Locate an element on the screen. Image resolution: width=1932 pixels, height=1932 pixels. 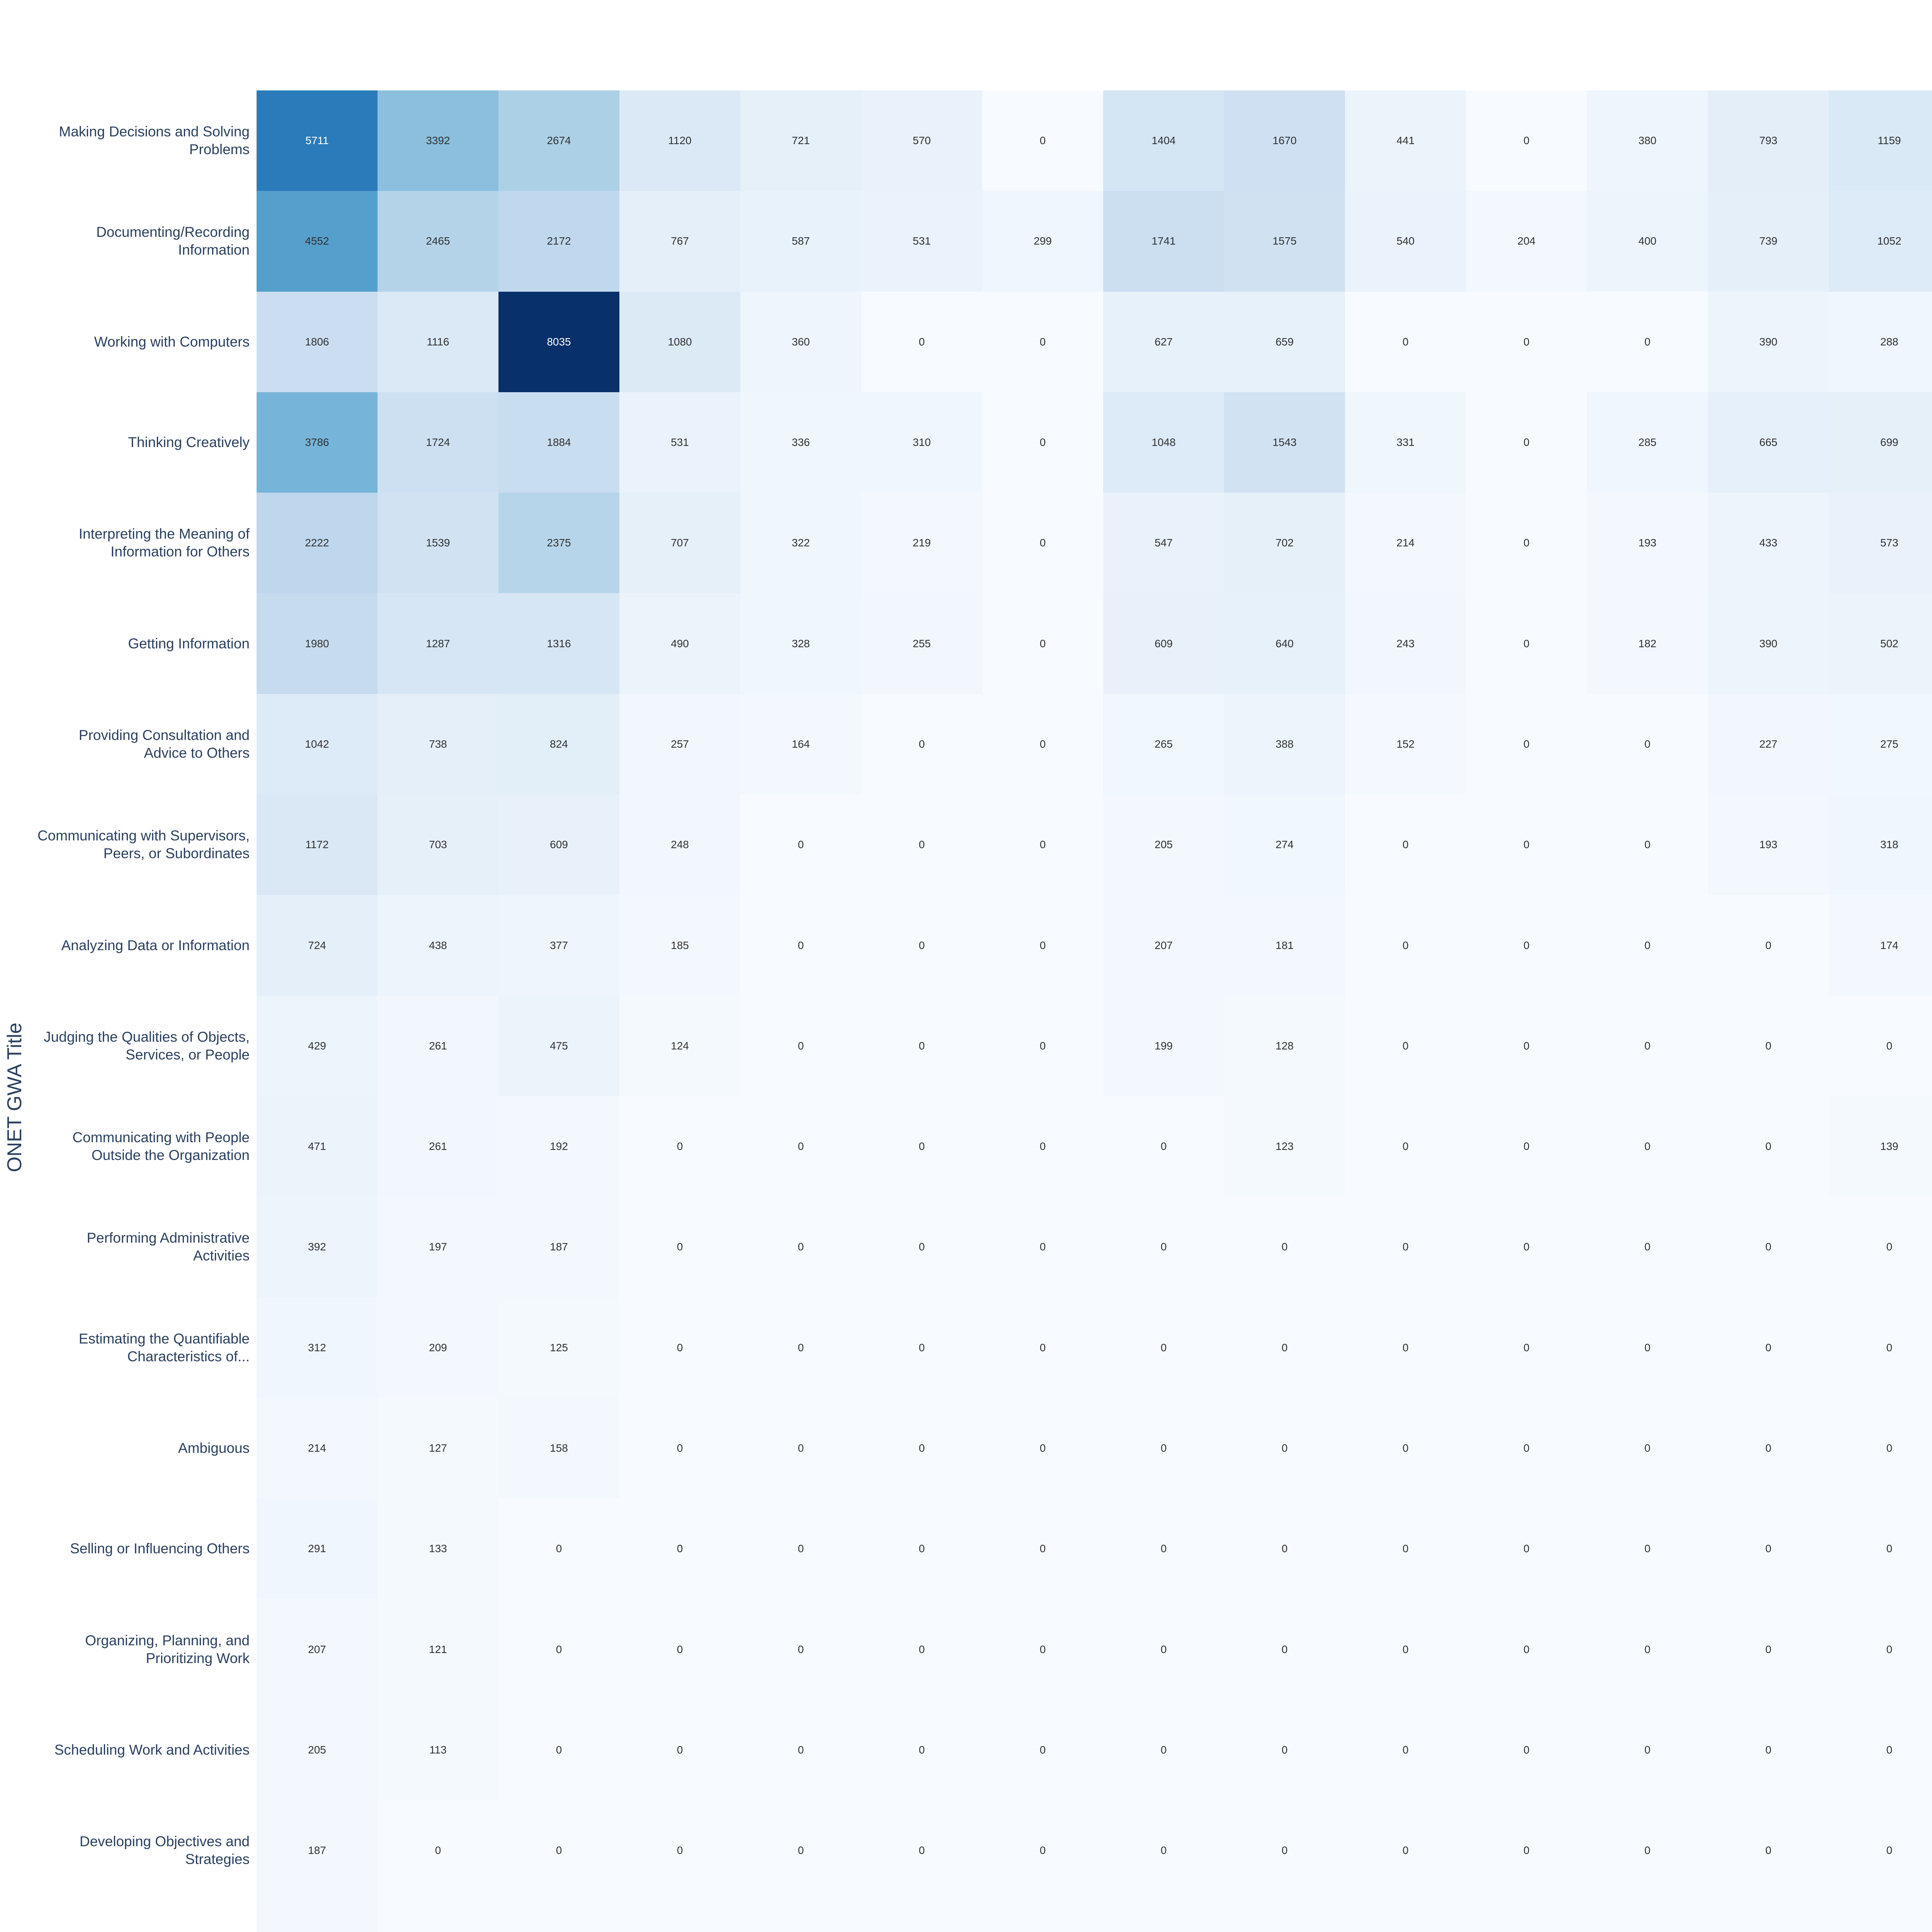
heatmap-cell: 255 is located at coordinates (921, 643).